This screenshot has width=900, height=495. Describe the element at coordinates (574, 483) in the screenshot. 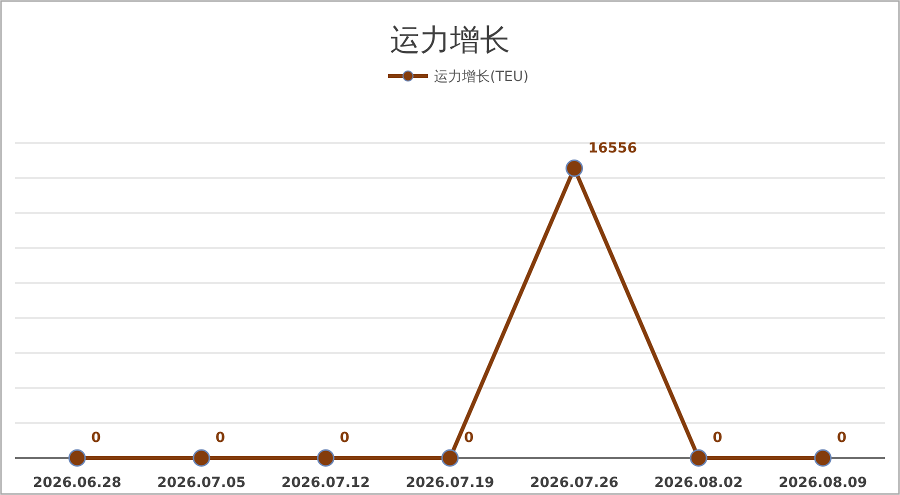

I see `x-tick-label: 2026.07.26` at that location.